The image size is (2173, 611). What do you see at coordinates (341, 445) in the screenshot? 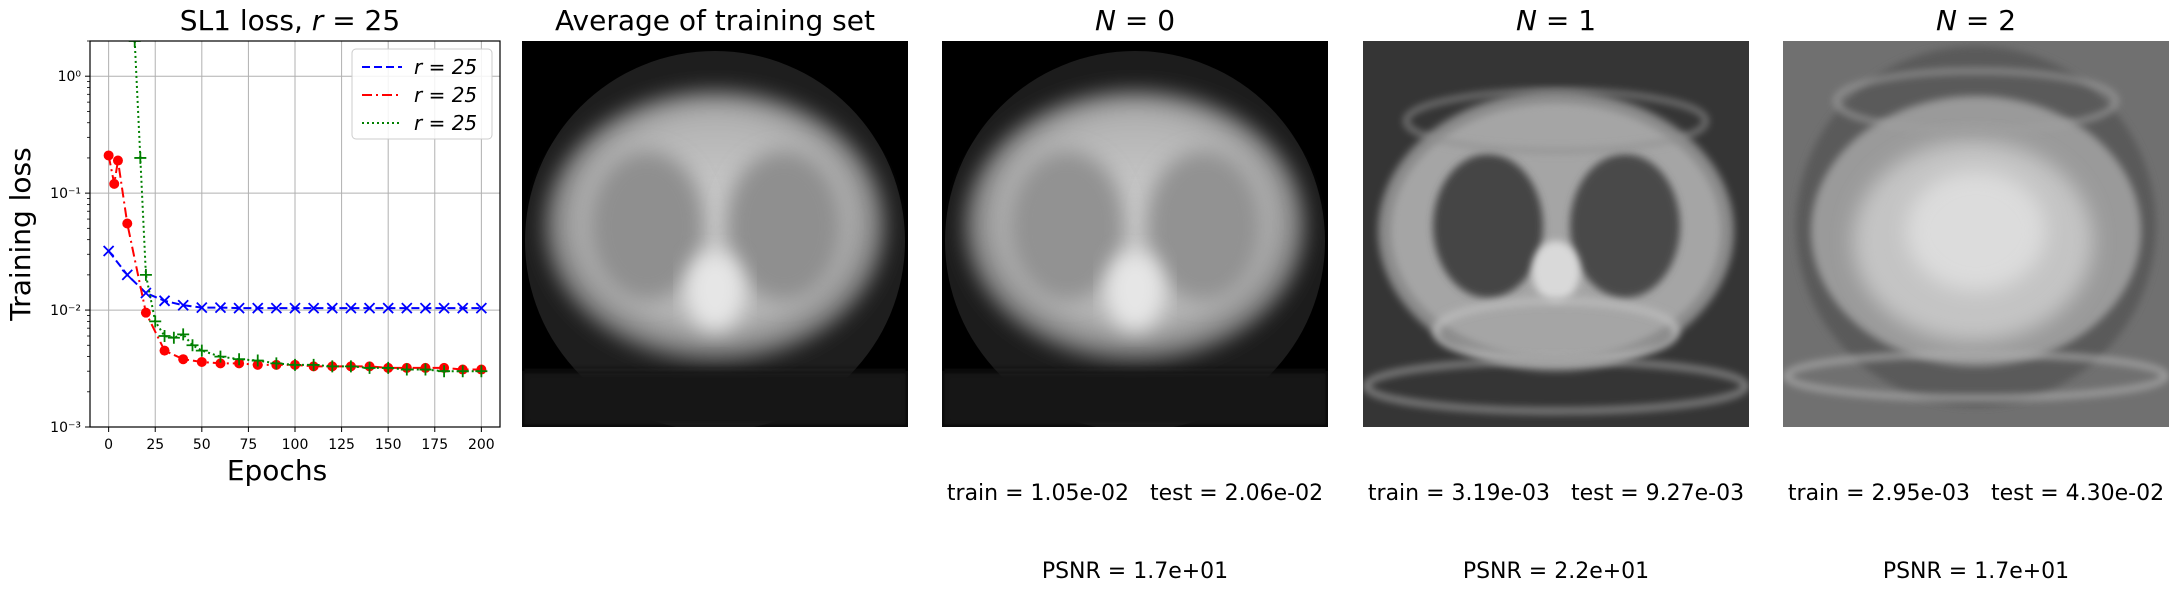
I see `x-tick-label: 125` at bounding box center [341, 445].